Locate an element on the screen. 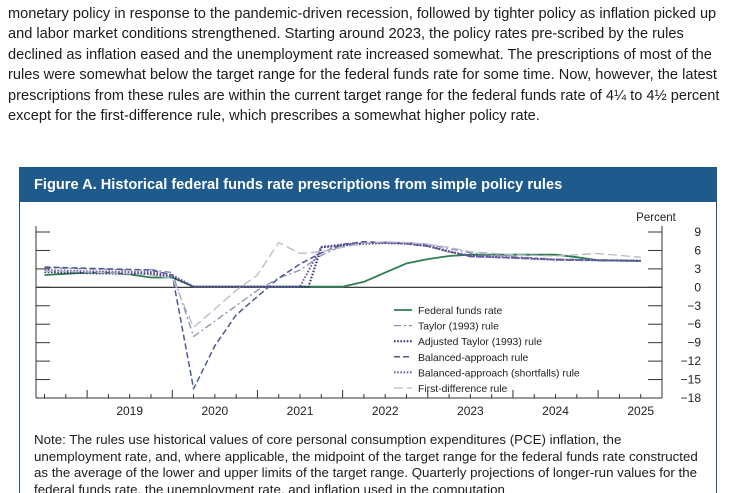 The image size is (736, 493). legend-label-5: Balanced-approach (shortfalls) rule is located at coordinates (499, 373).